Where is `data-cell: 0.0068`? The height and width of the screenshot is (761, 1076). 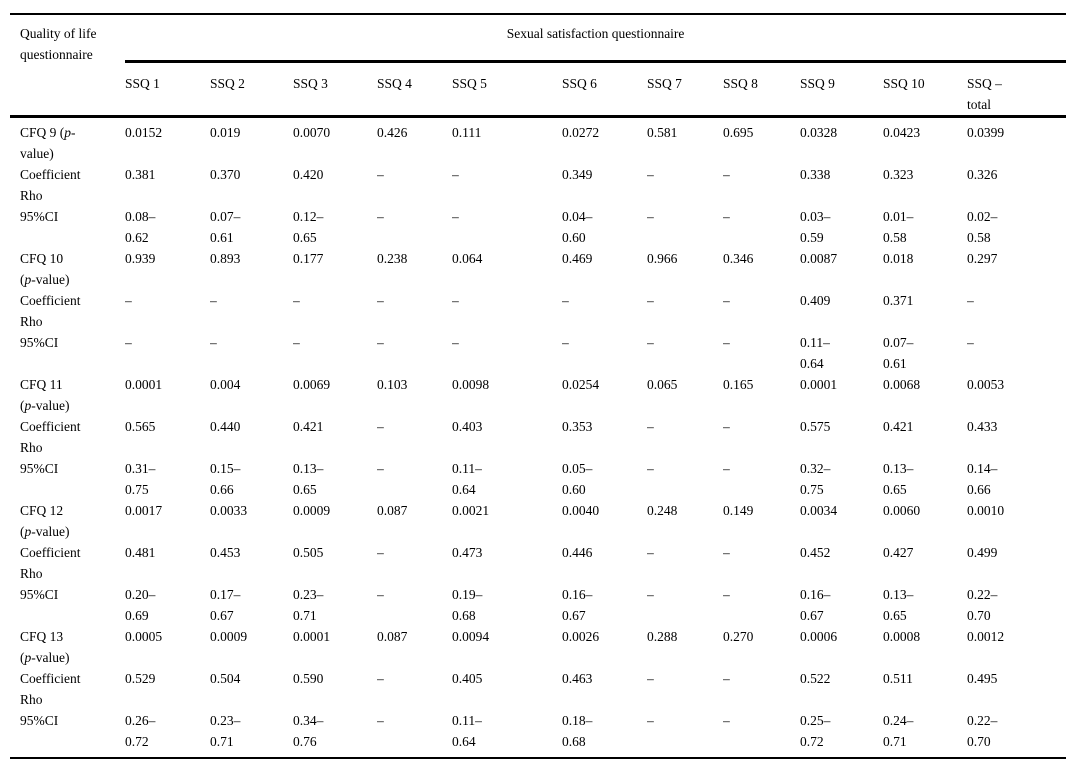
data-cell: 0.0068 is located at coordinates (902, 384).